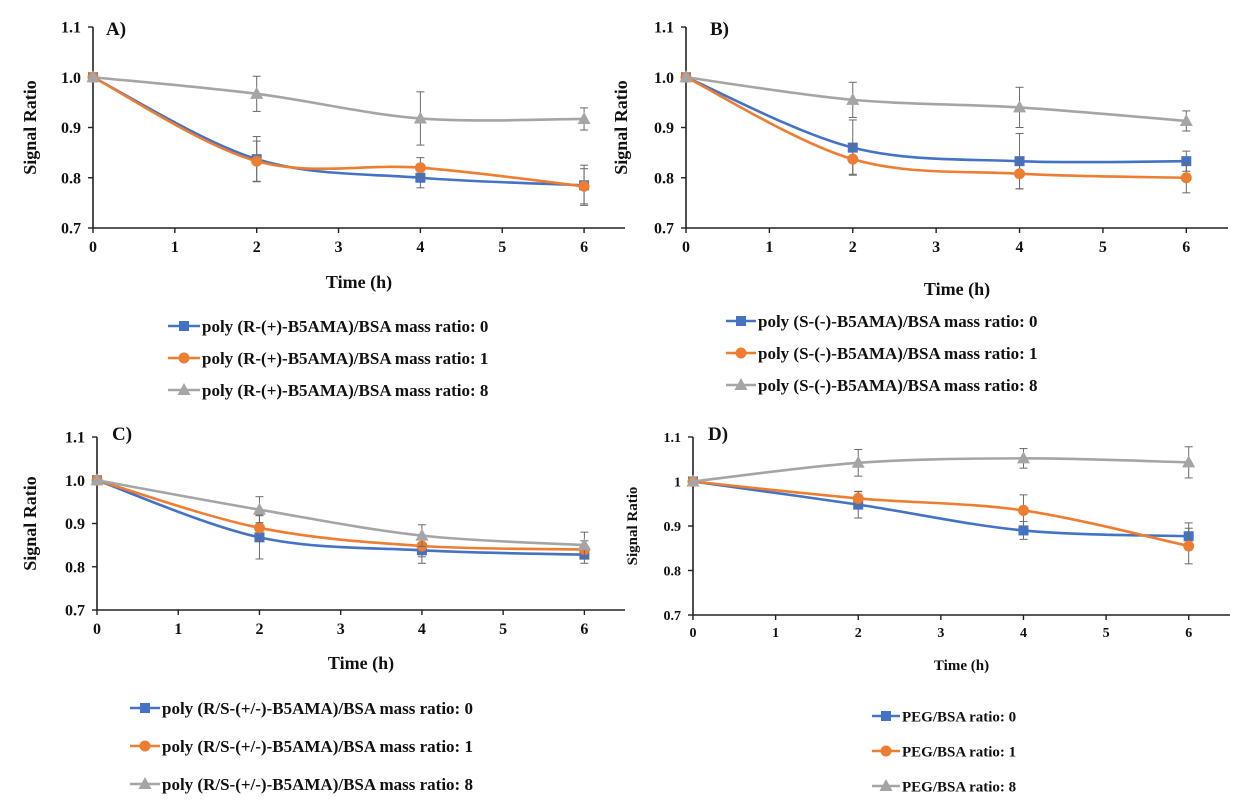 The width and height of the screenshot is (1239, 805). I want to click on y-tick-label: 1, so click(677, 482).